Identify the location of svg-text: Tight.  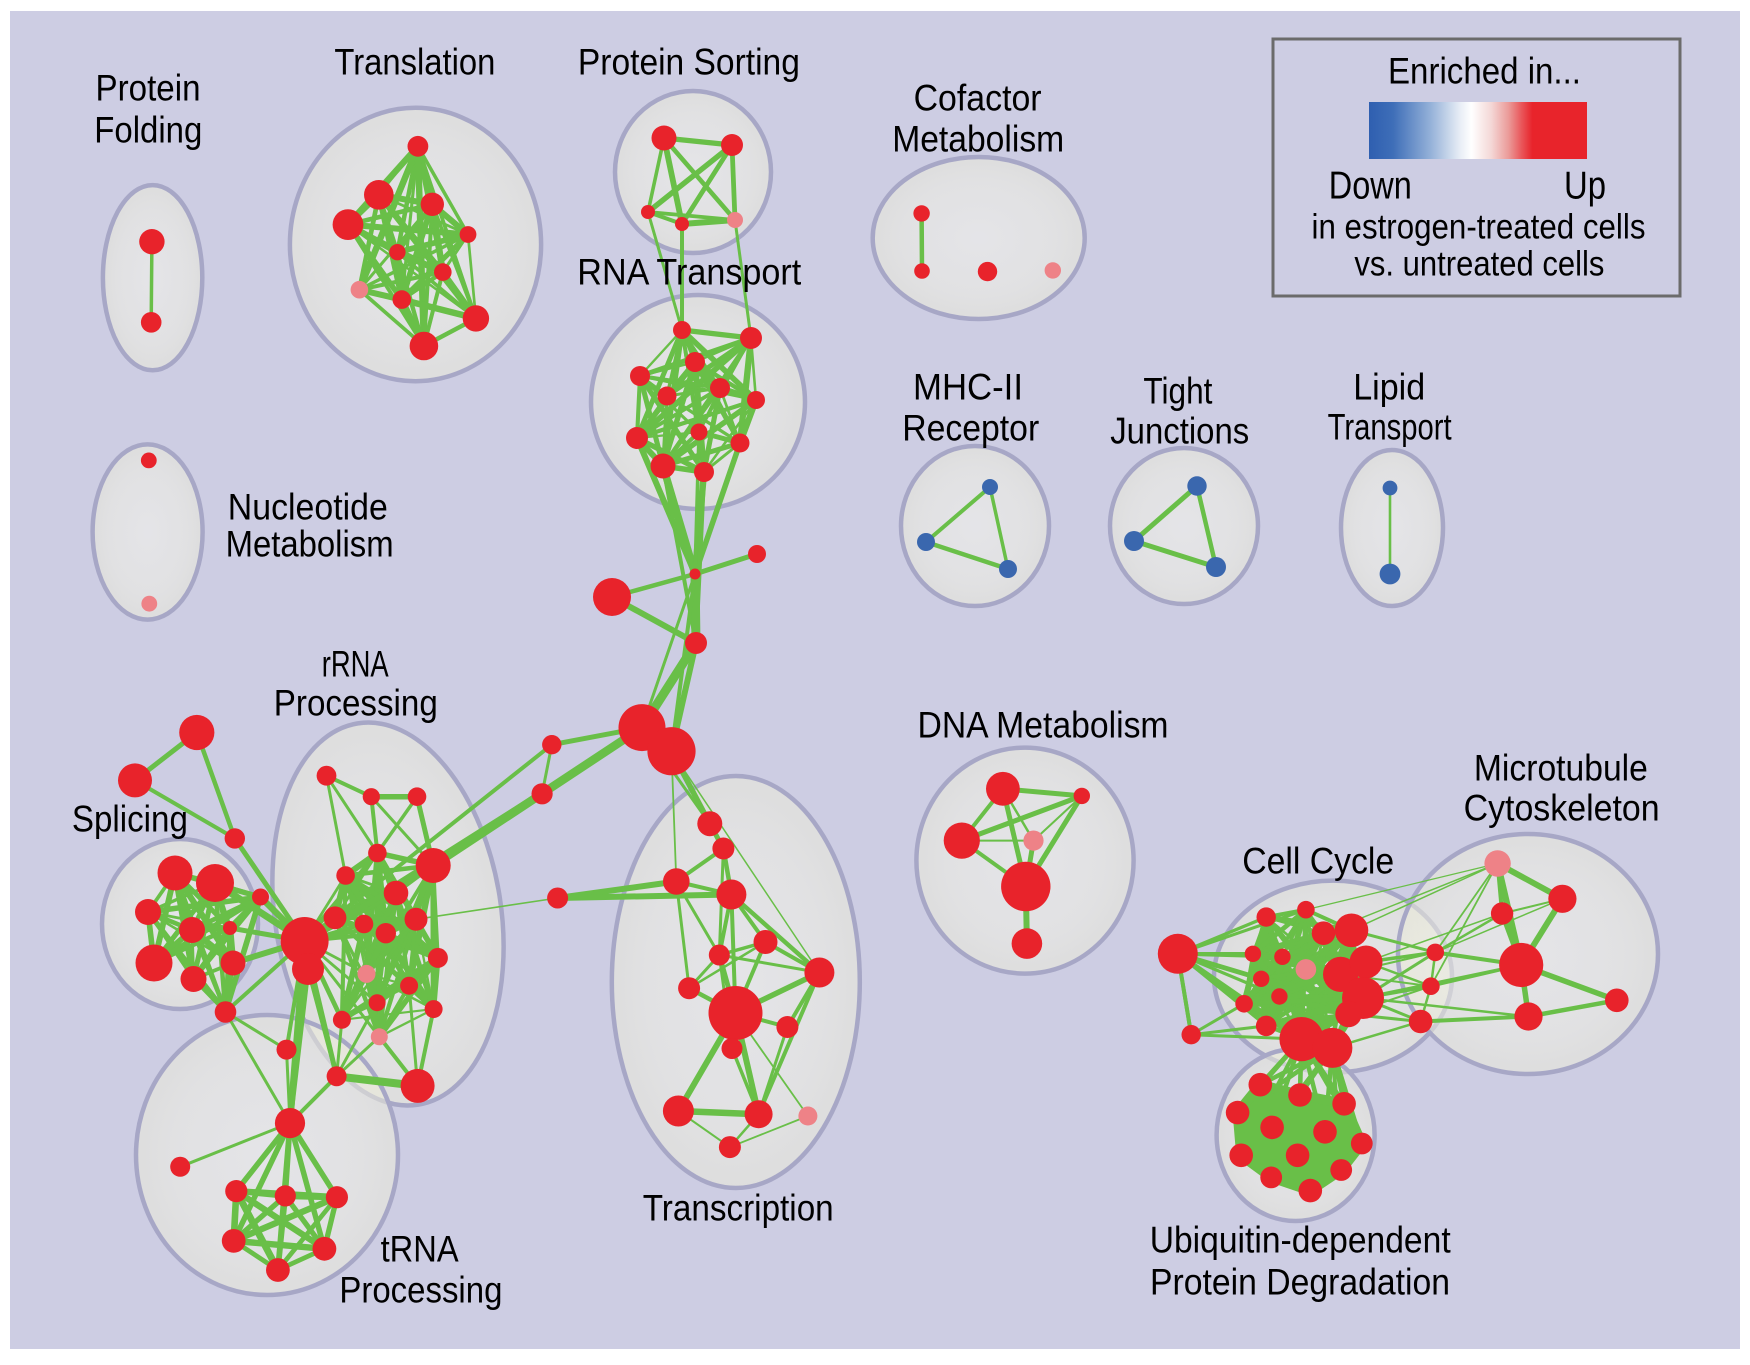
(1178, 391).